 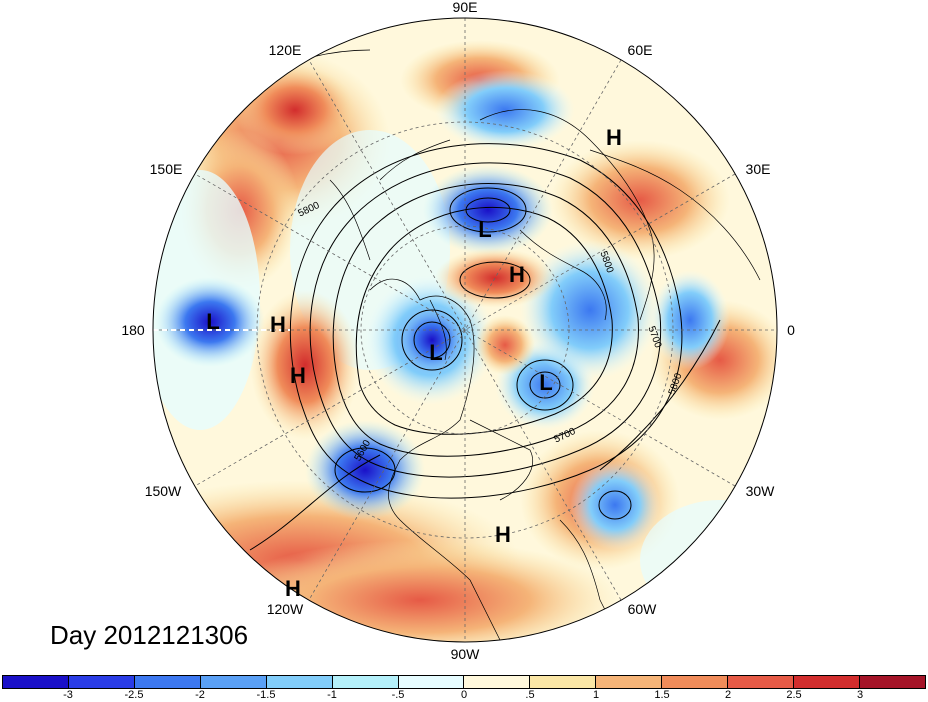 I want to click on colorbar-tick-label: 2, so click(x=728, y=695).